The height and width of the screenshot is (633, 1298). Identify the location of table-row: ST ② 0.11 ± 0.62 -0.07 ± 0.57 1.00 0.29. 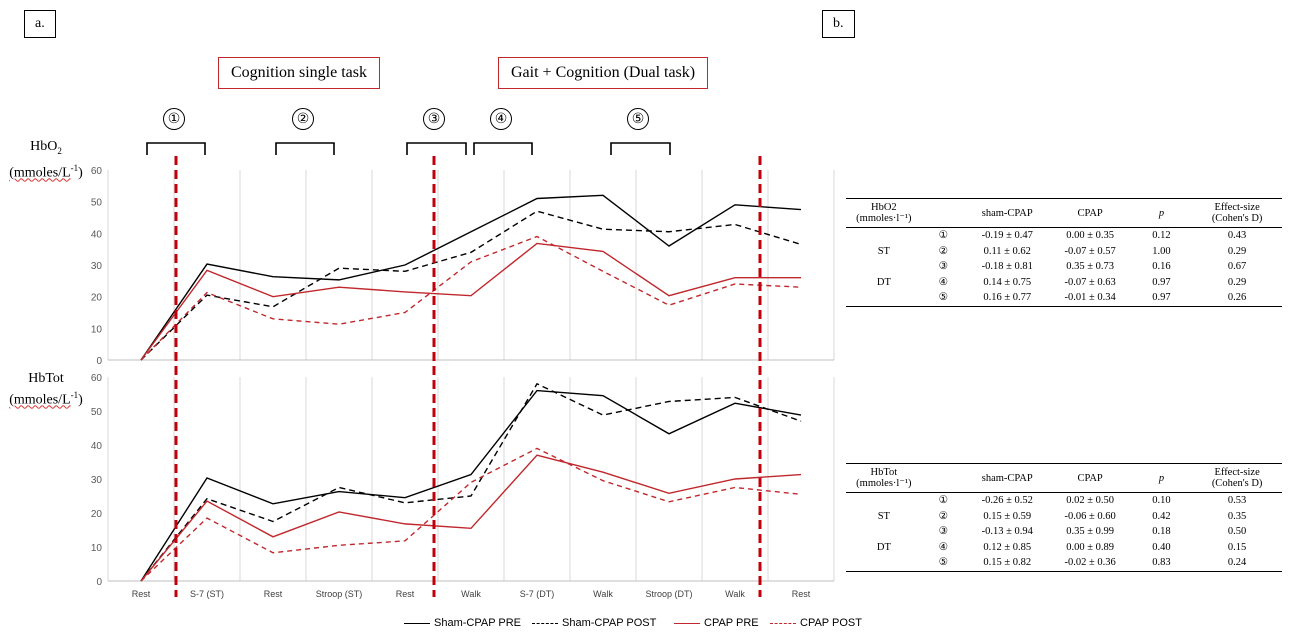
(1062, 251).